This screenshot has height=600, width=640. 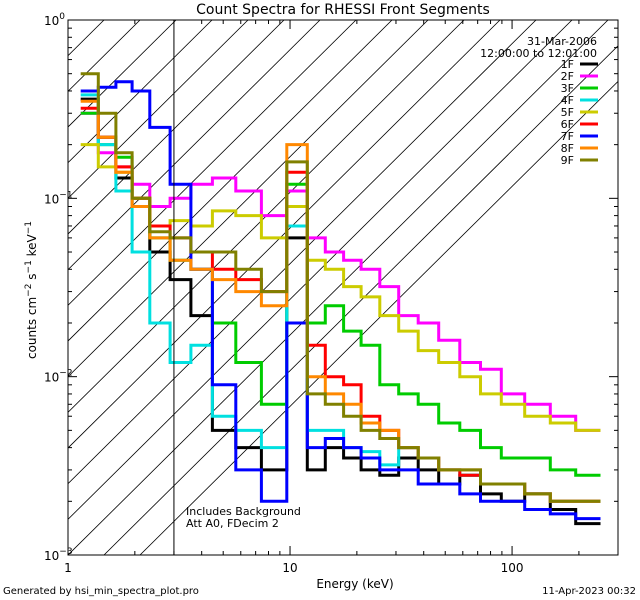 I want to click on x-tick-label: 100, so click(x=512, y=568).